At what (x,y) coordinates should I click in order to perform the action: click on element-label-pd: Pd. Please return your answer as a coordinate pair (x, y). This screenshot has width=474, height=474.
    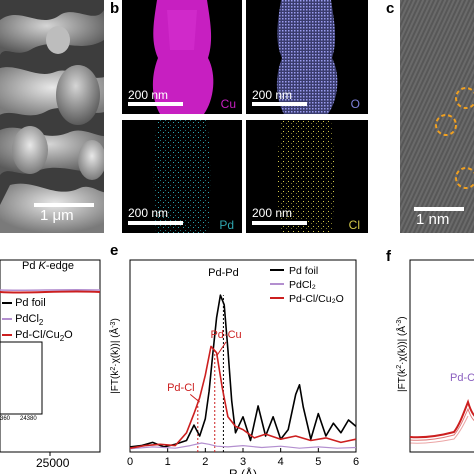
    Looking at the image, I should click on (226, 225).